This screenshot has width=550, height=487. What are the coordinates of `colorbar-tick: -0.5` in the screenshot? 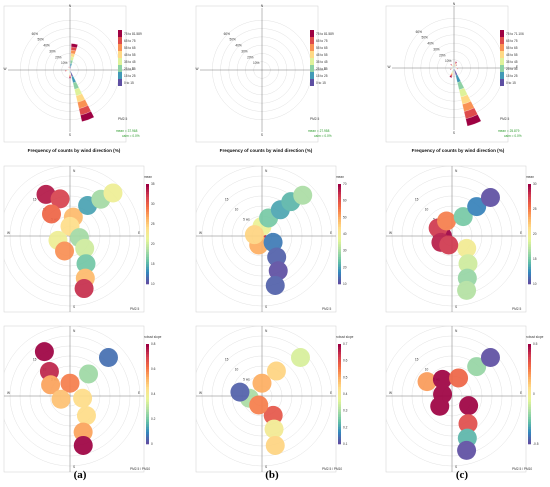 It's located at (536, 444).